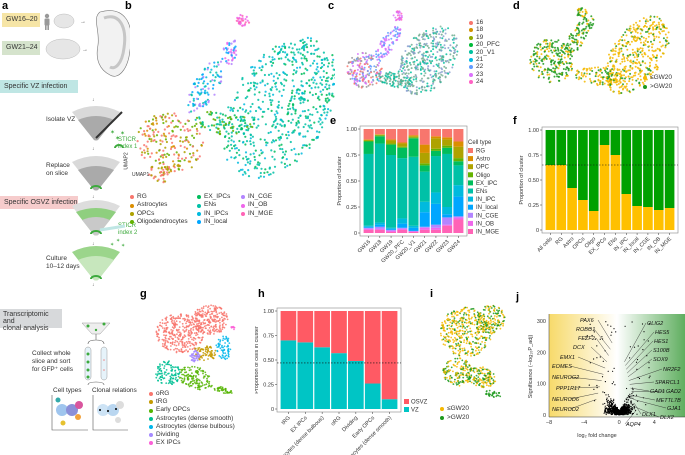  I want to click on legend-label: oRG, so click(163, 393).